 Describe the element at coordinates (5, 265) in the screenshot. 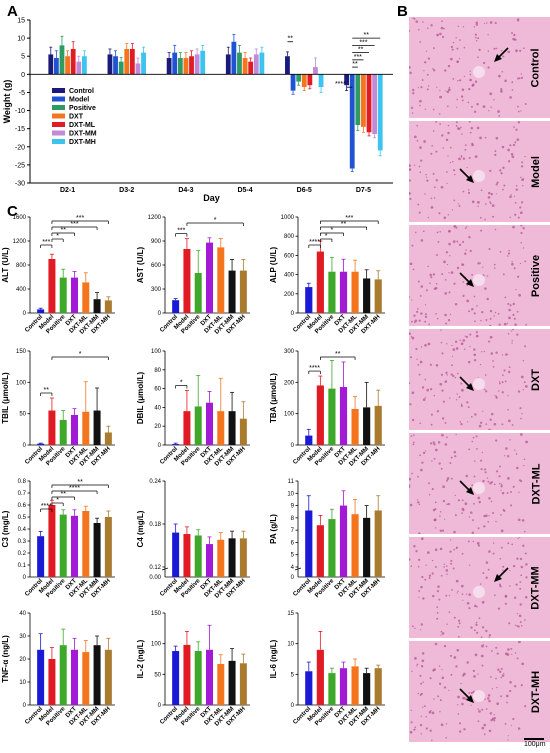

I see `chart-y-axis-label: ALT (U/L)` at that location.